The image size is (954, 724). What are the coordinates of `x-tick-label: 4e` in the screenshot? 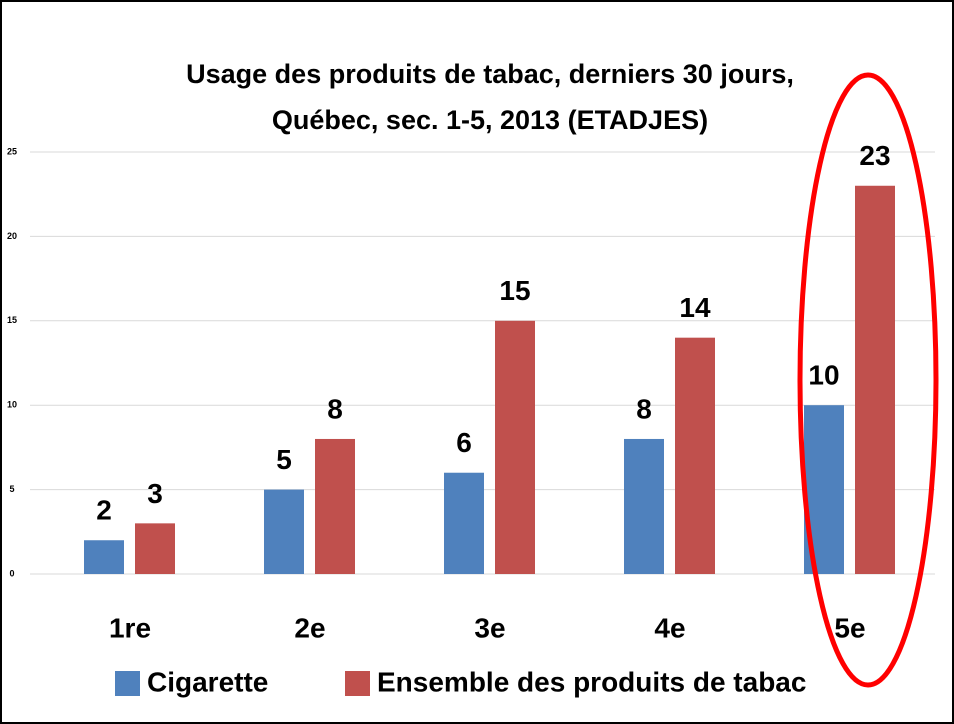 It's located at (669, 627).